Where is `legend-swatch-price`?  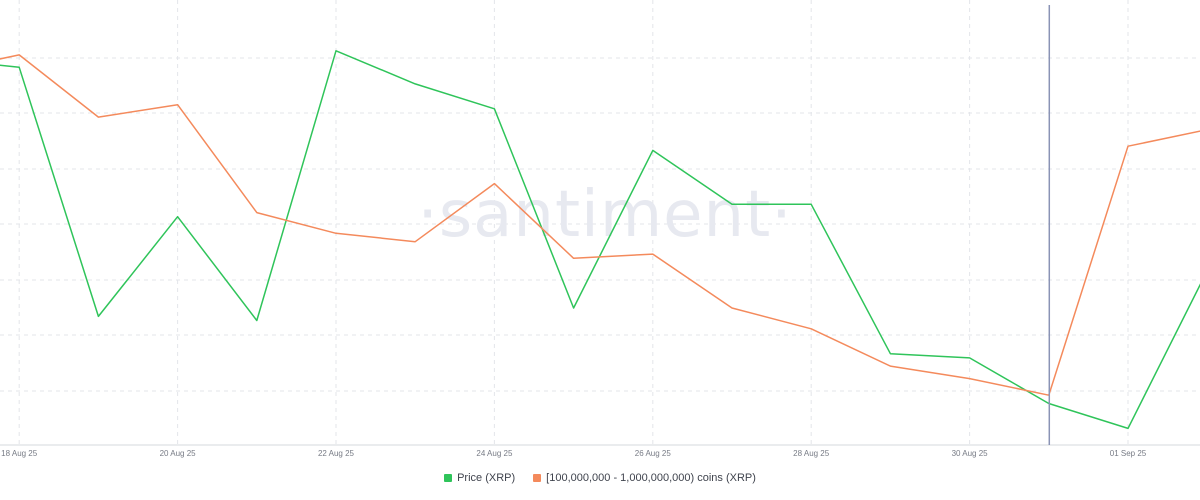 legend-swatch-price is located at coordinates (448, 478).